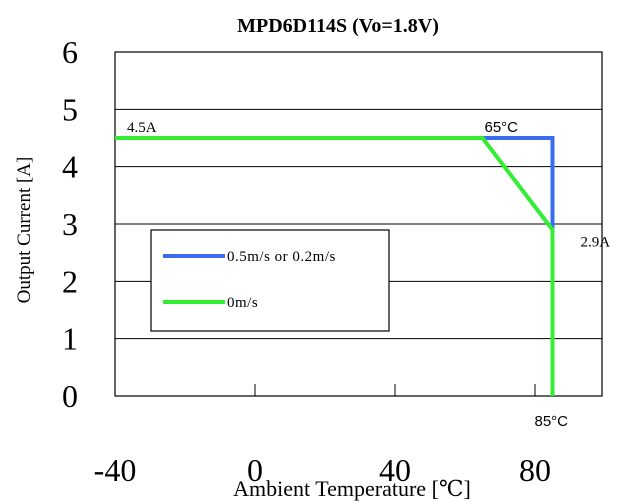  I want to click on legend: 0.5m/s or 0.2m/s 0m/s, so click(270, 280).